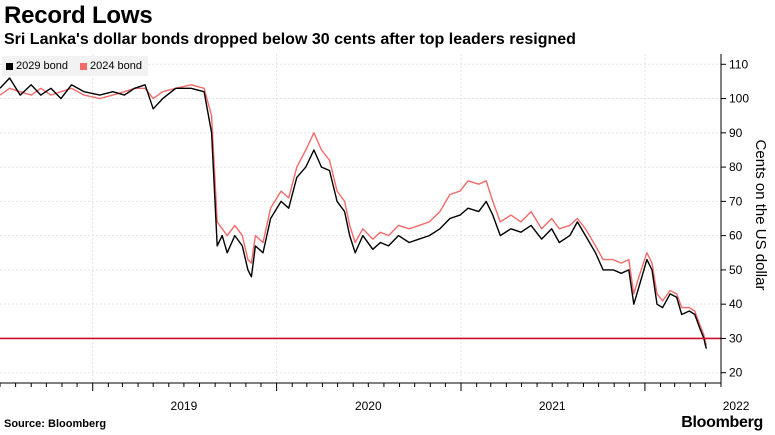 Image resolution: width=775 pixels, height=435 pixels. What do you see at coordinates (722, 422) in the screenshot?
I see `brand-logo: Bloomberg` at bounding box center [722, 422].